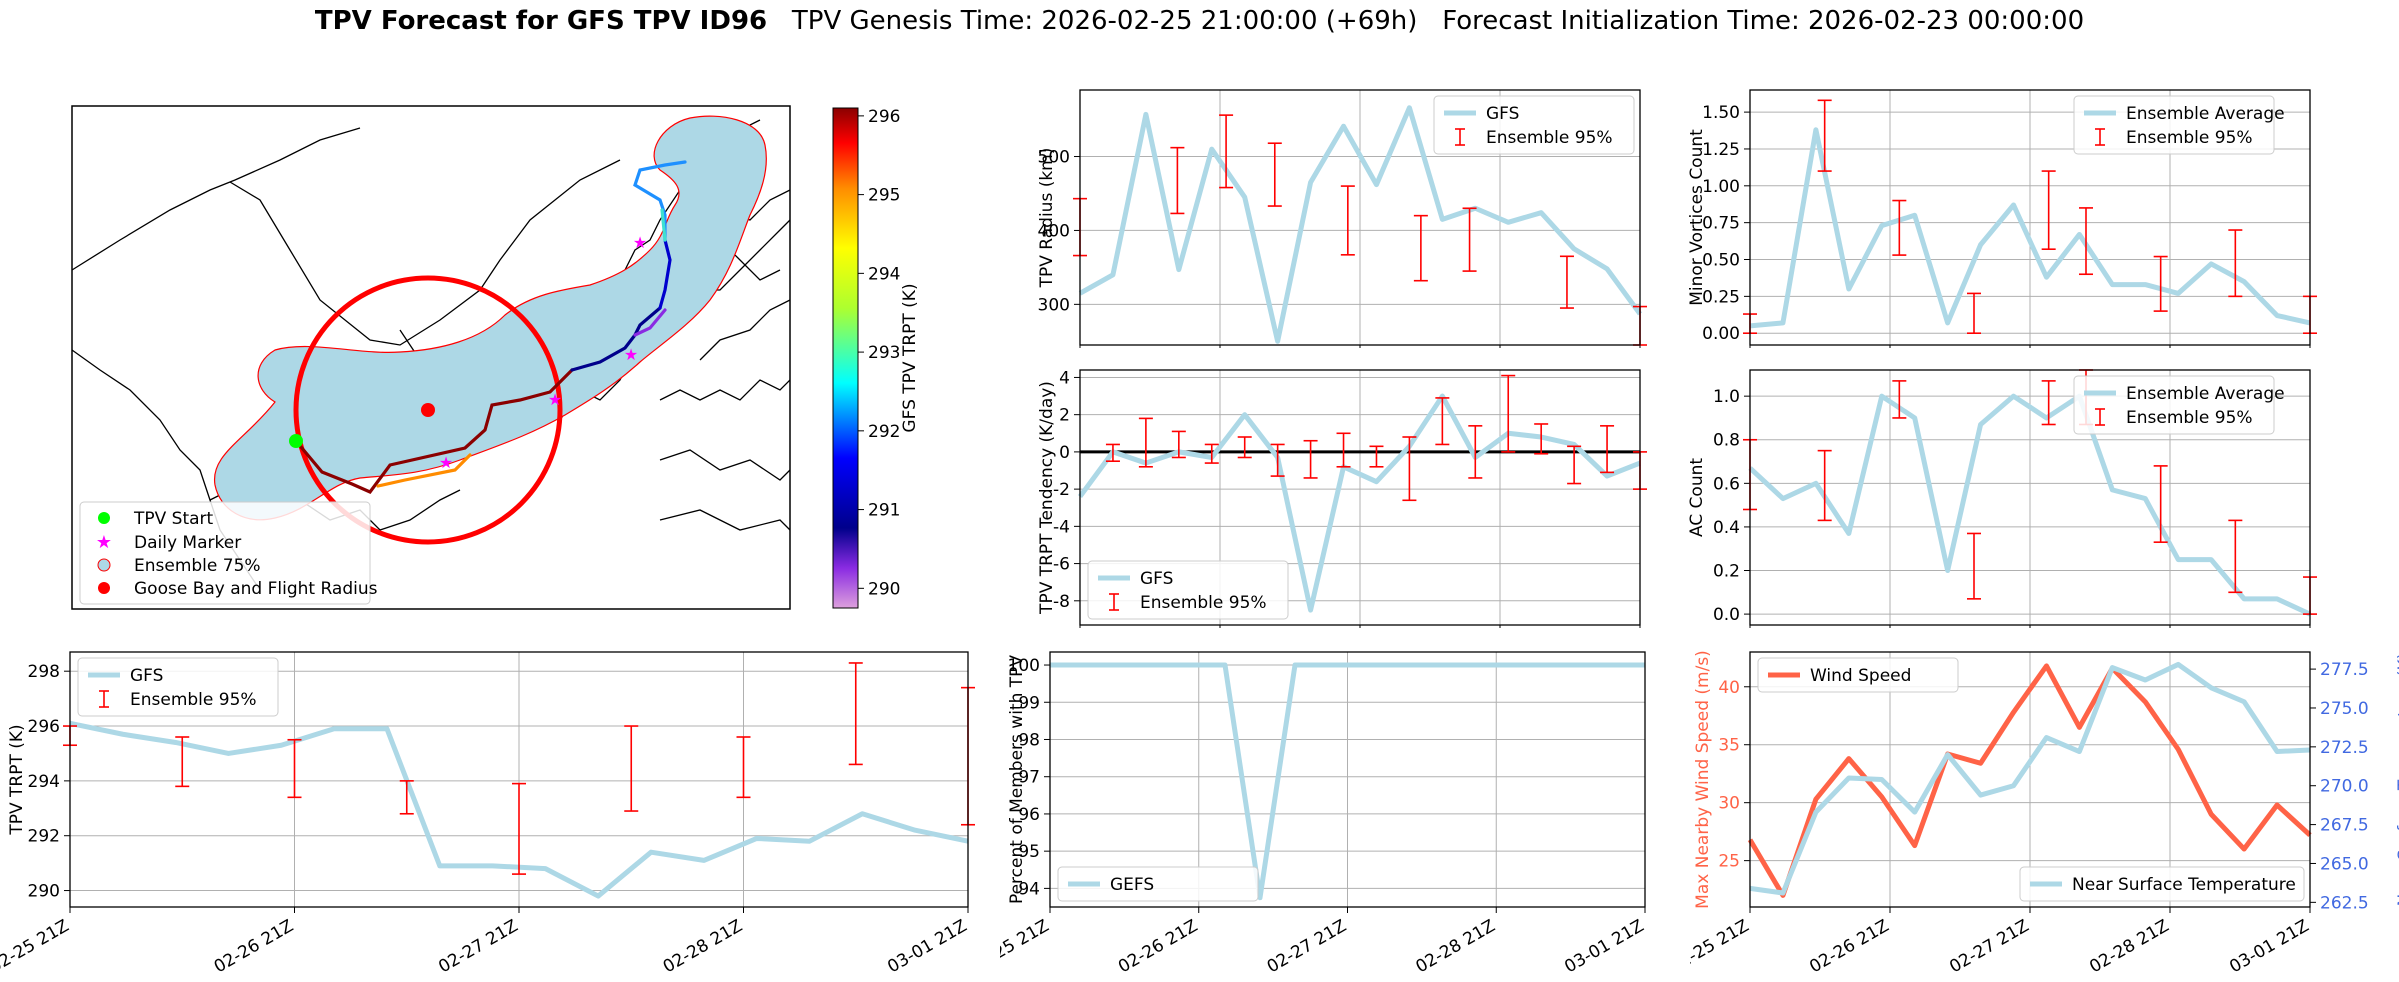  I want to click on y-tick-label: 294, so click(44, 782).